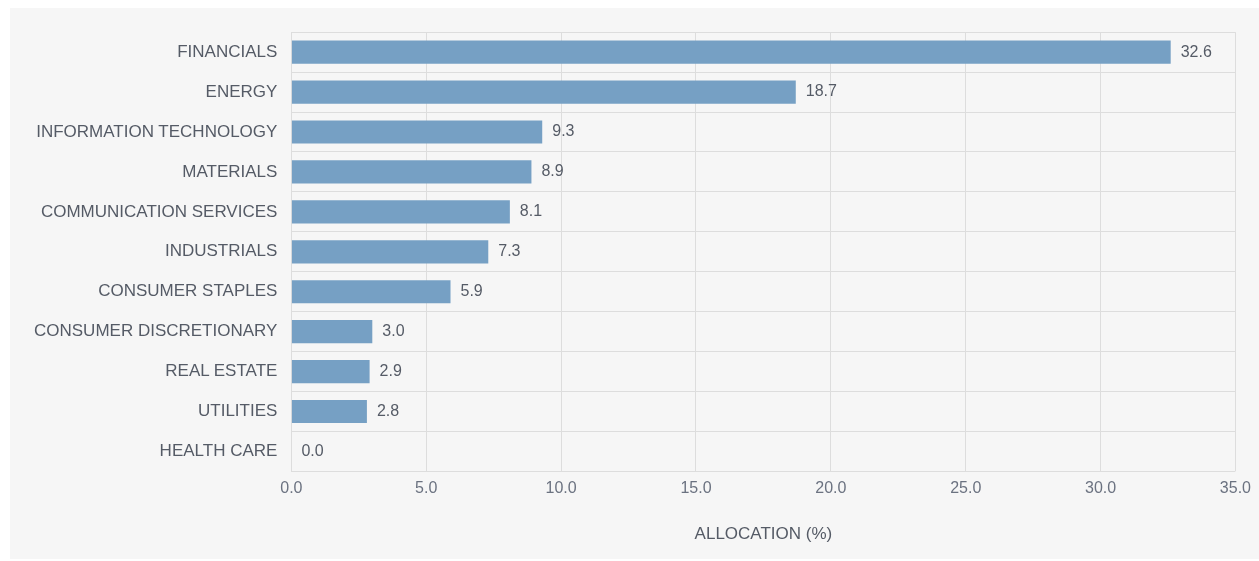 The width and height of the screenshot is (1259, 561). What do you see at coordinates (312, 450) in the screenshot?
I see `data-label: 0.0` at bounding box center [312, 450].